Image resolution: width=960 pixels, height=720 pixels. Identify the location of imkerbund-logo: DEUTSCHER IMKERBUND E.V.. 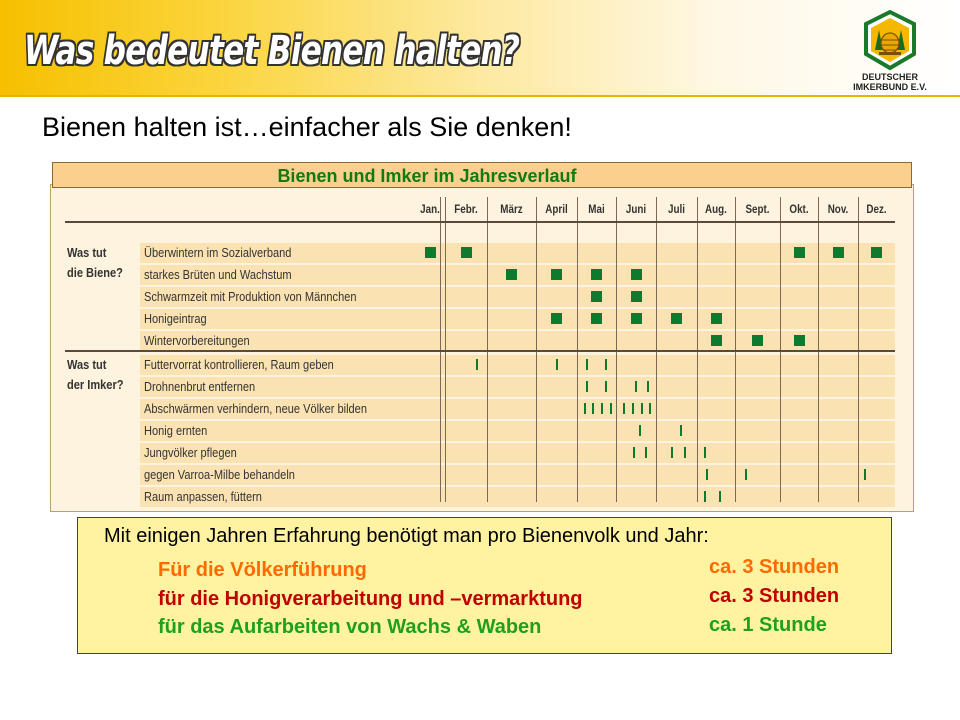
(890, 50).